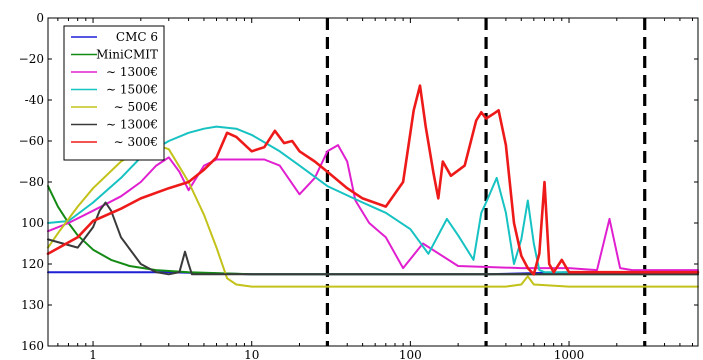 Image resolution: width=703 pixels, height=360 pixels. I want to click on legend-entry-label: MiniCMIT, so click(127, 55).